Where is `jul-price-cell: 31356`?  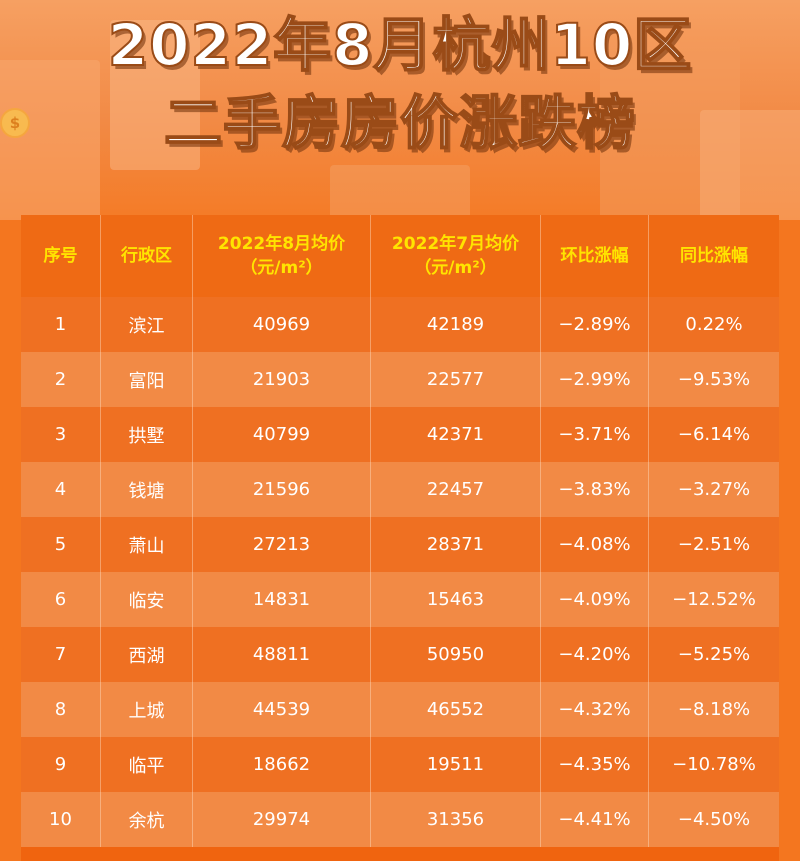
jul-price-cell: 31356 is located at coordinates (456, 819).